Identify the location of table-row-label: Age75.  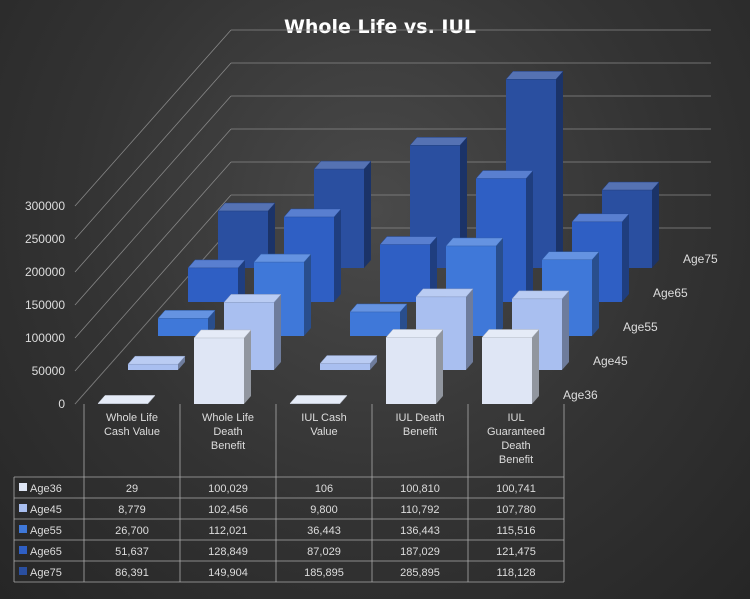
(46, 573).